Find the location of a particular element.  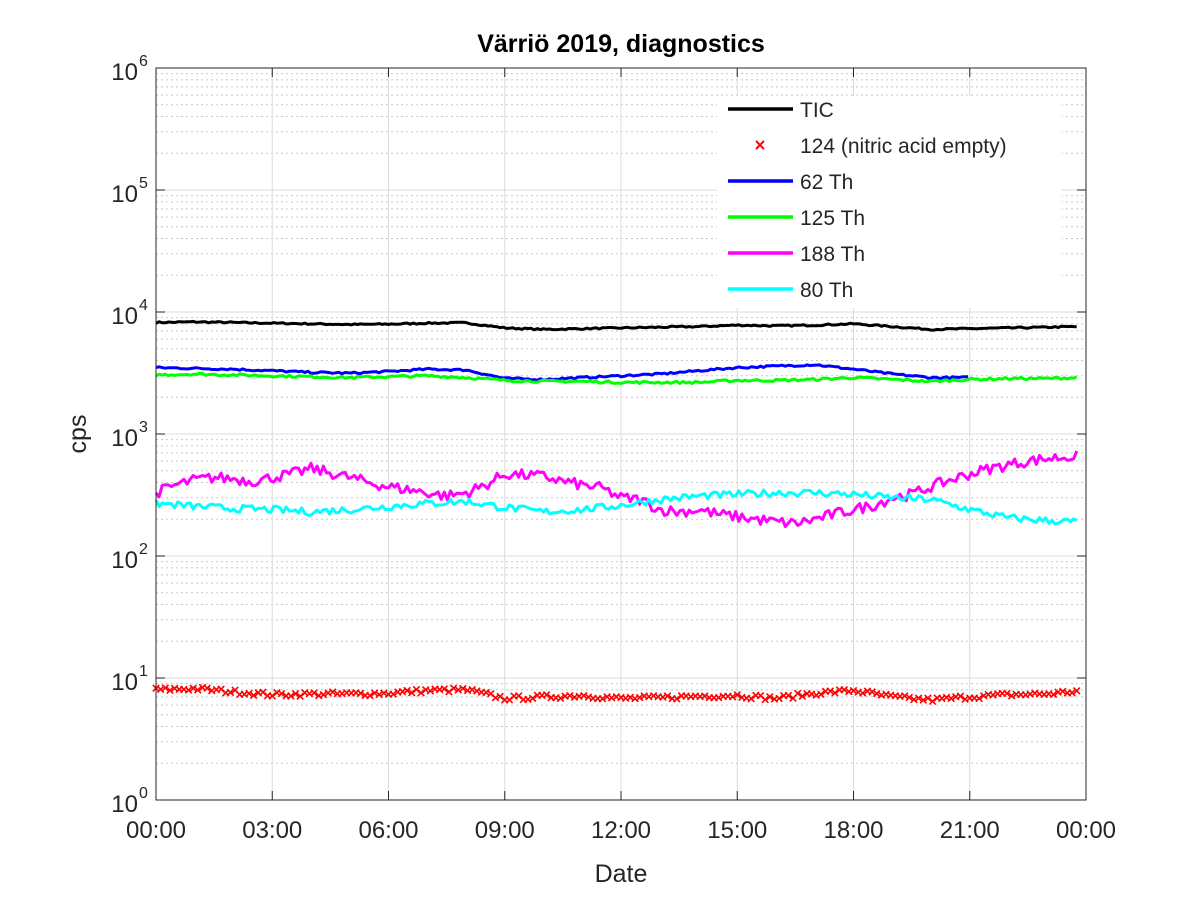

x-tick-label: 18:00 is located at coordinates (853, 830).